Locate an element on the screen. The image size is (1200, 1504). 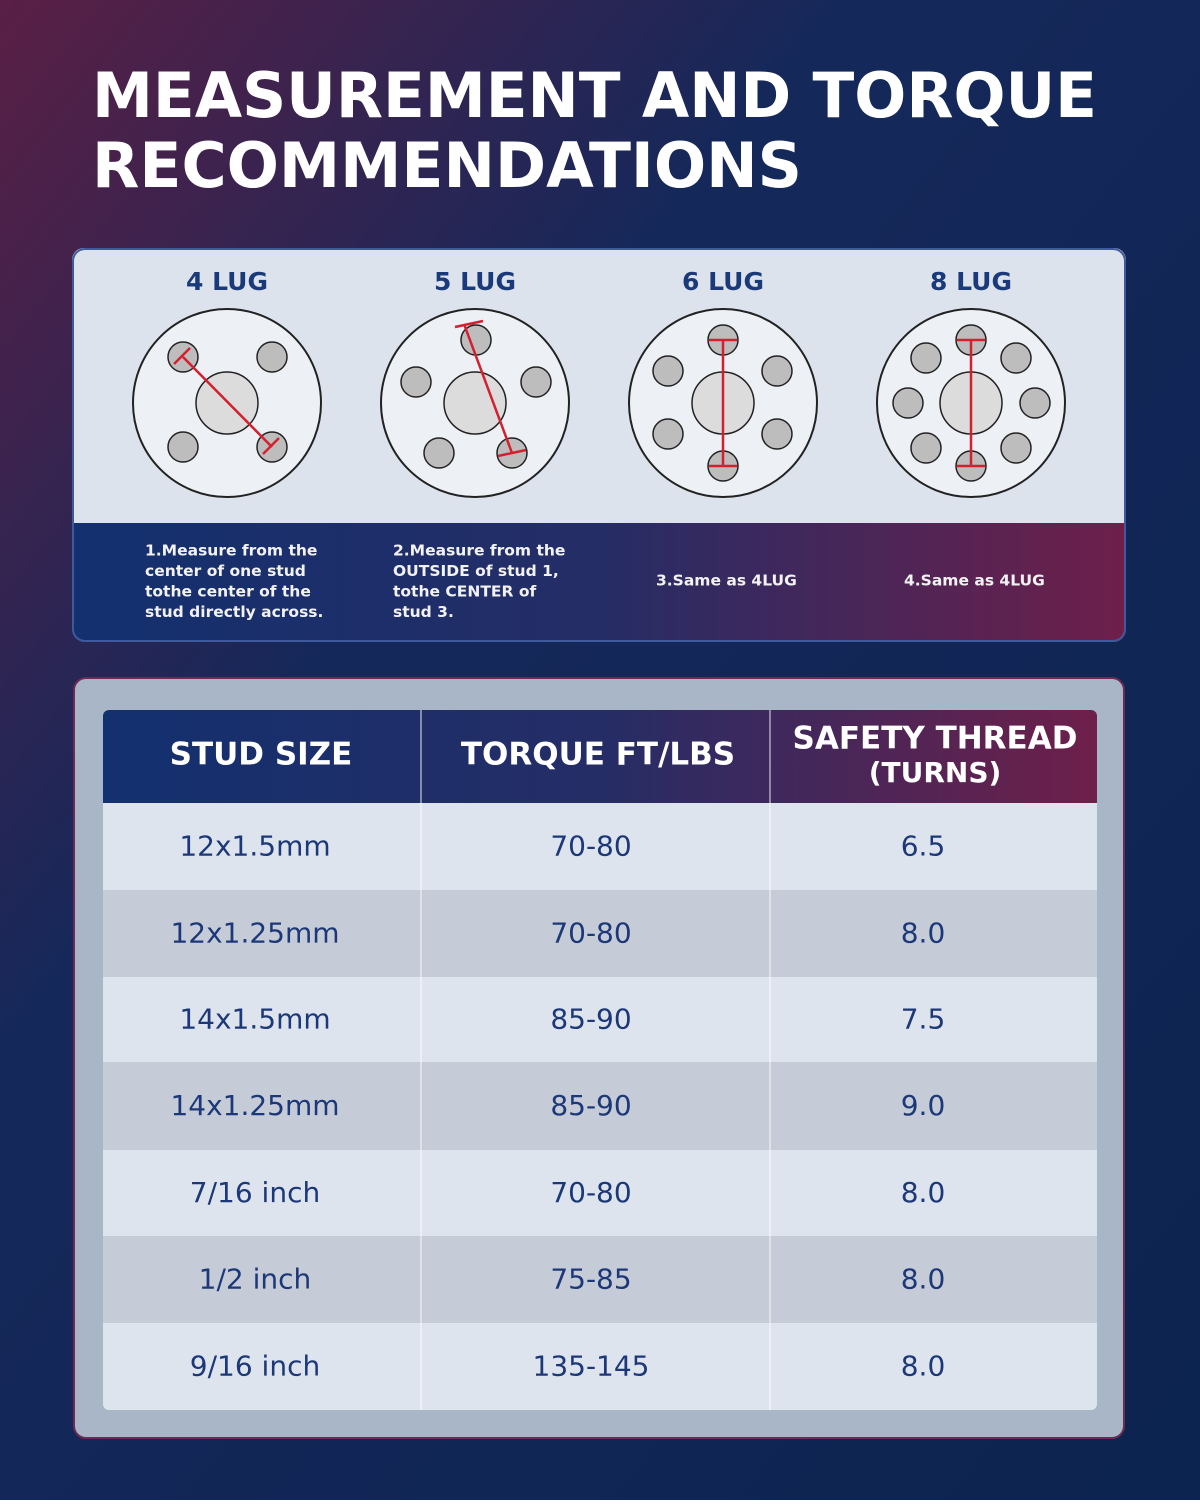
table-cell: 1/2 inch is located at coordinates (255, 1279).